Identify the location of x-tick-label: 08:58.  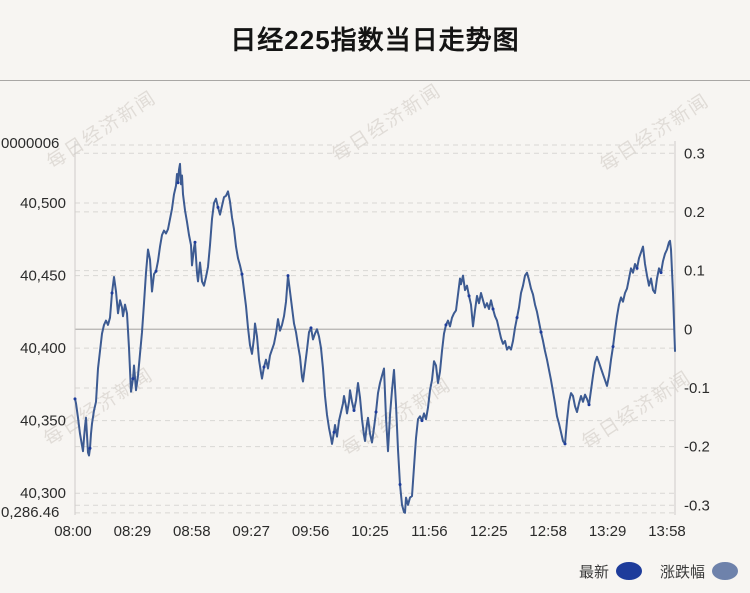
(192, 531).